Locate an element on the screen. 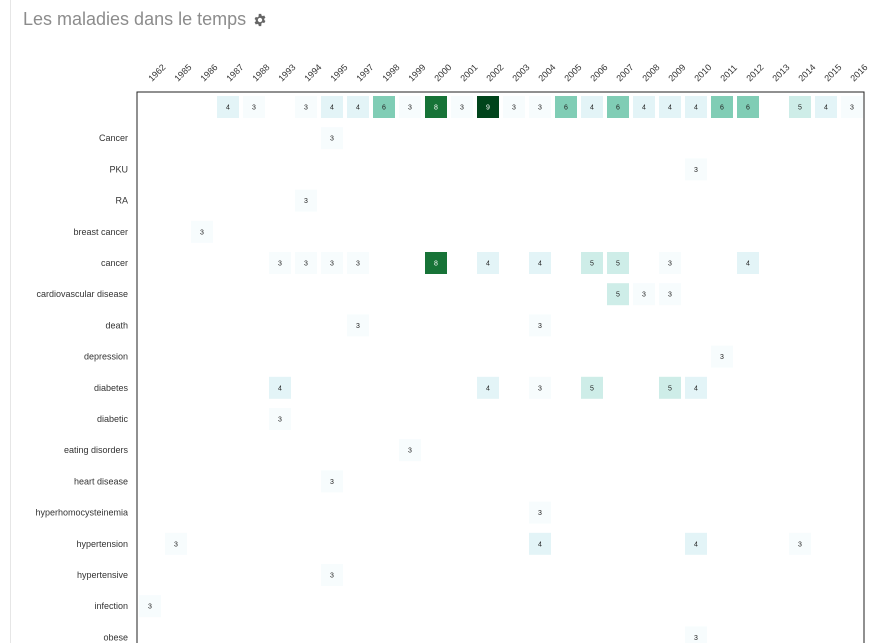 The height and width of the screenshot is (643, 870). cell-value-label: 8 is located at coordinates (436, 108).